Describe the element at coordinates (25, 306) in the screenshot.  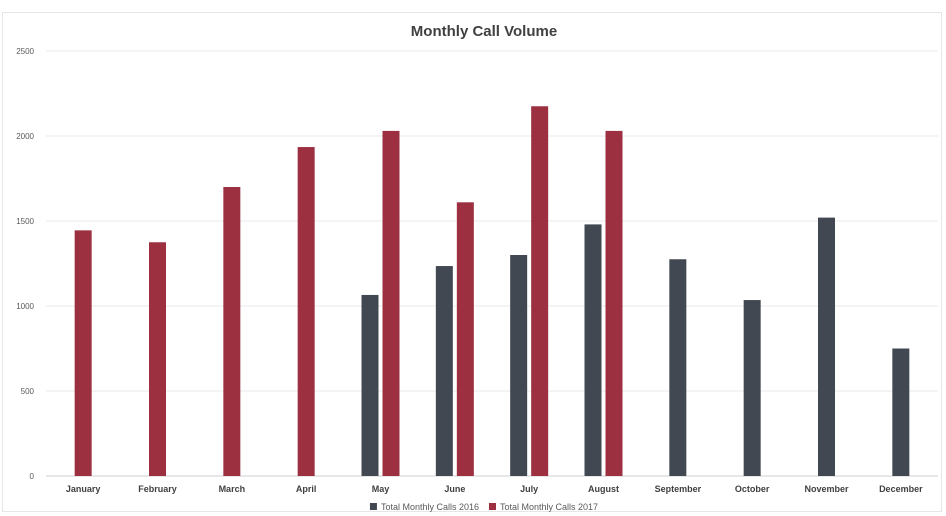
I see `y-tick-label: 1000` at that location.